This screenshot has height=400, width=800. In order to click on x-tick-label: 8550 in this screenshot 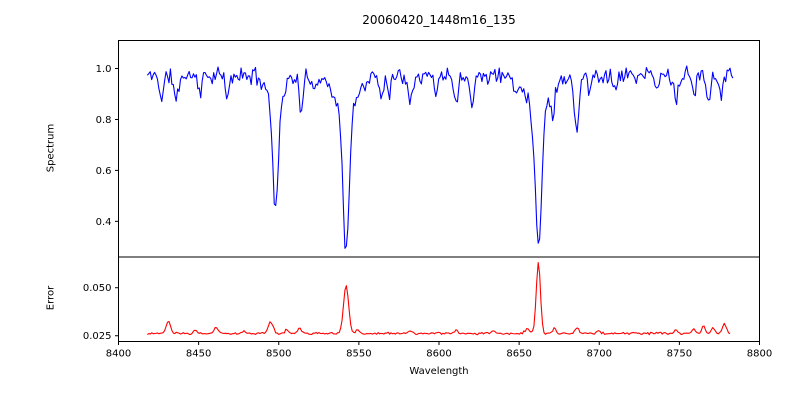, I will do `click(358, 354)`.